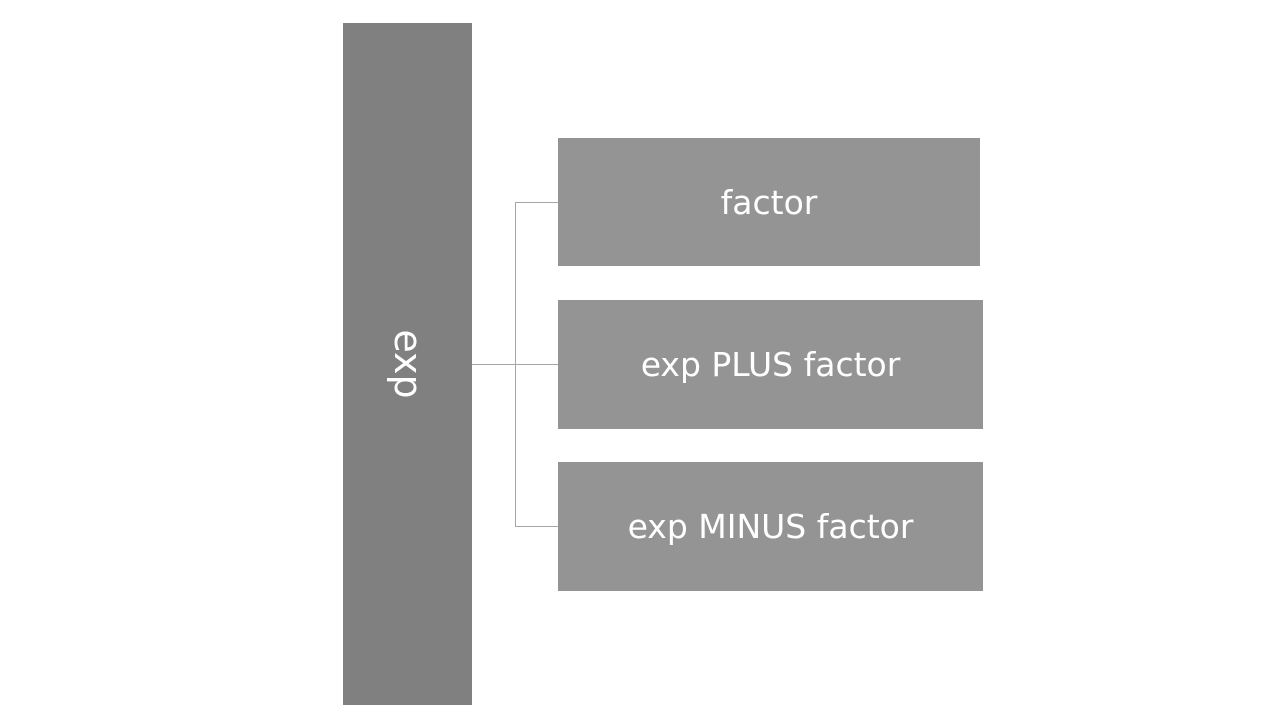 The width and height of the screenshot is (1280, 720). I want to click on child-node-label: exp PLUS factor, so click(771, 364).